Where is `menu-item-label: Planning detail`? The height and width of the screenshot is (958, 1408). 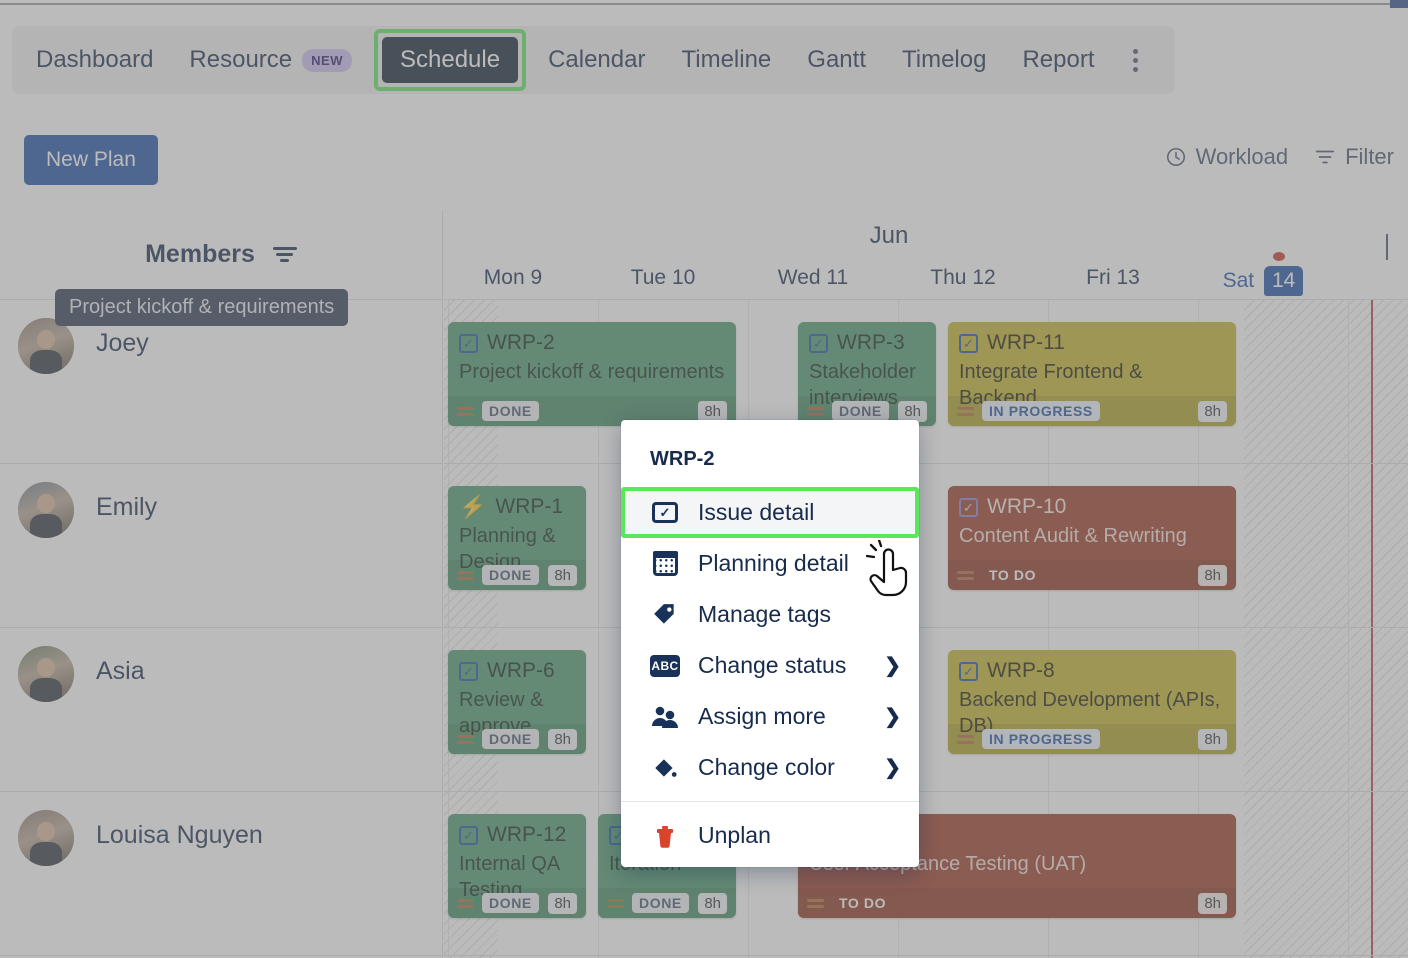 menu-item-label: Planning detail is located at coordinates (773, 563).